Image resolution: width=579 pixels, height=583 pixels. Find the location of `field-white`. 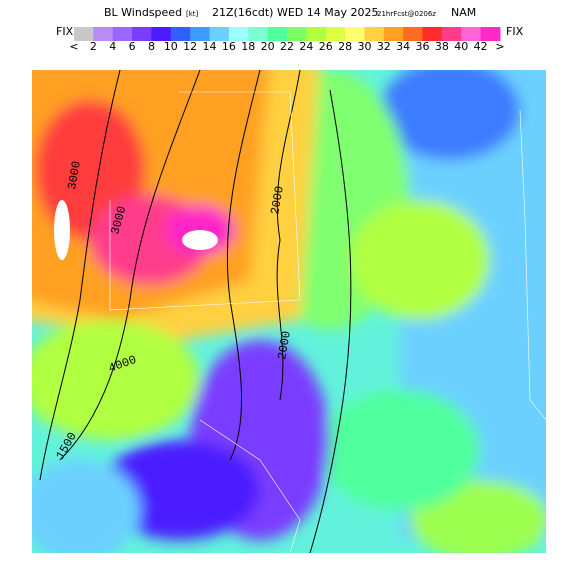

field-white is located at coordinates (200, 240).